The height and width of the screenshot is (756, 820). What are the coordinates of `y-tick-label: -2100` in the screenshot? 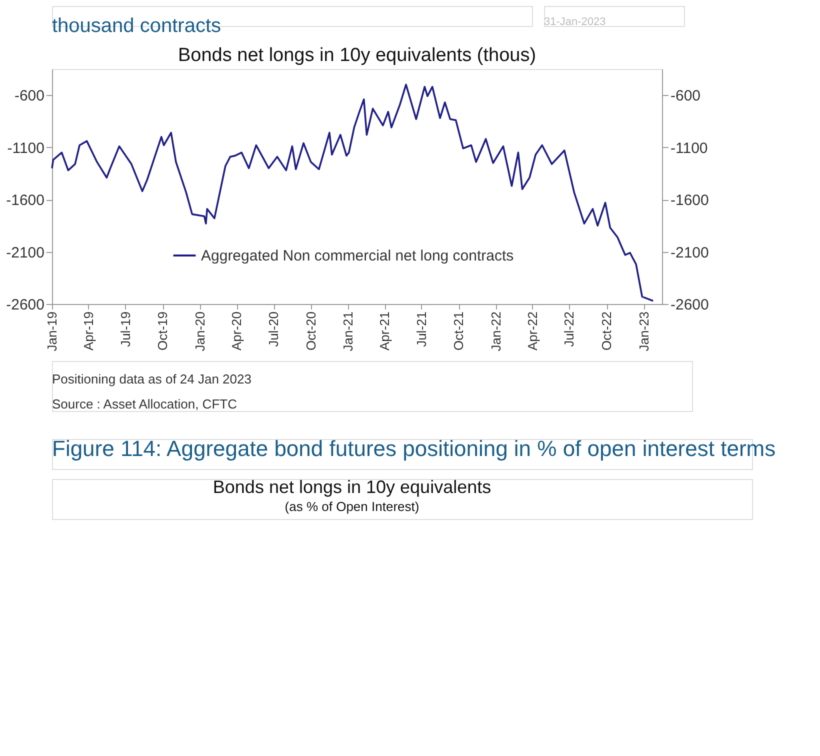 It's located at (25, 253).